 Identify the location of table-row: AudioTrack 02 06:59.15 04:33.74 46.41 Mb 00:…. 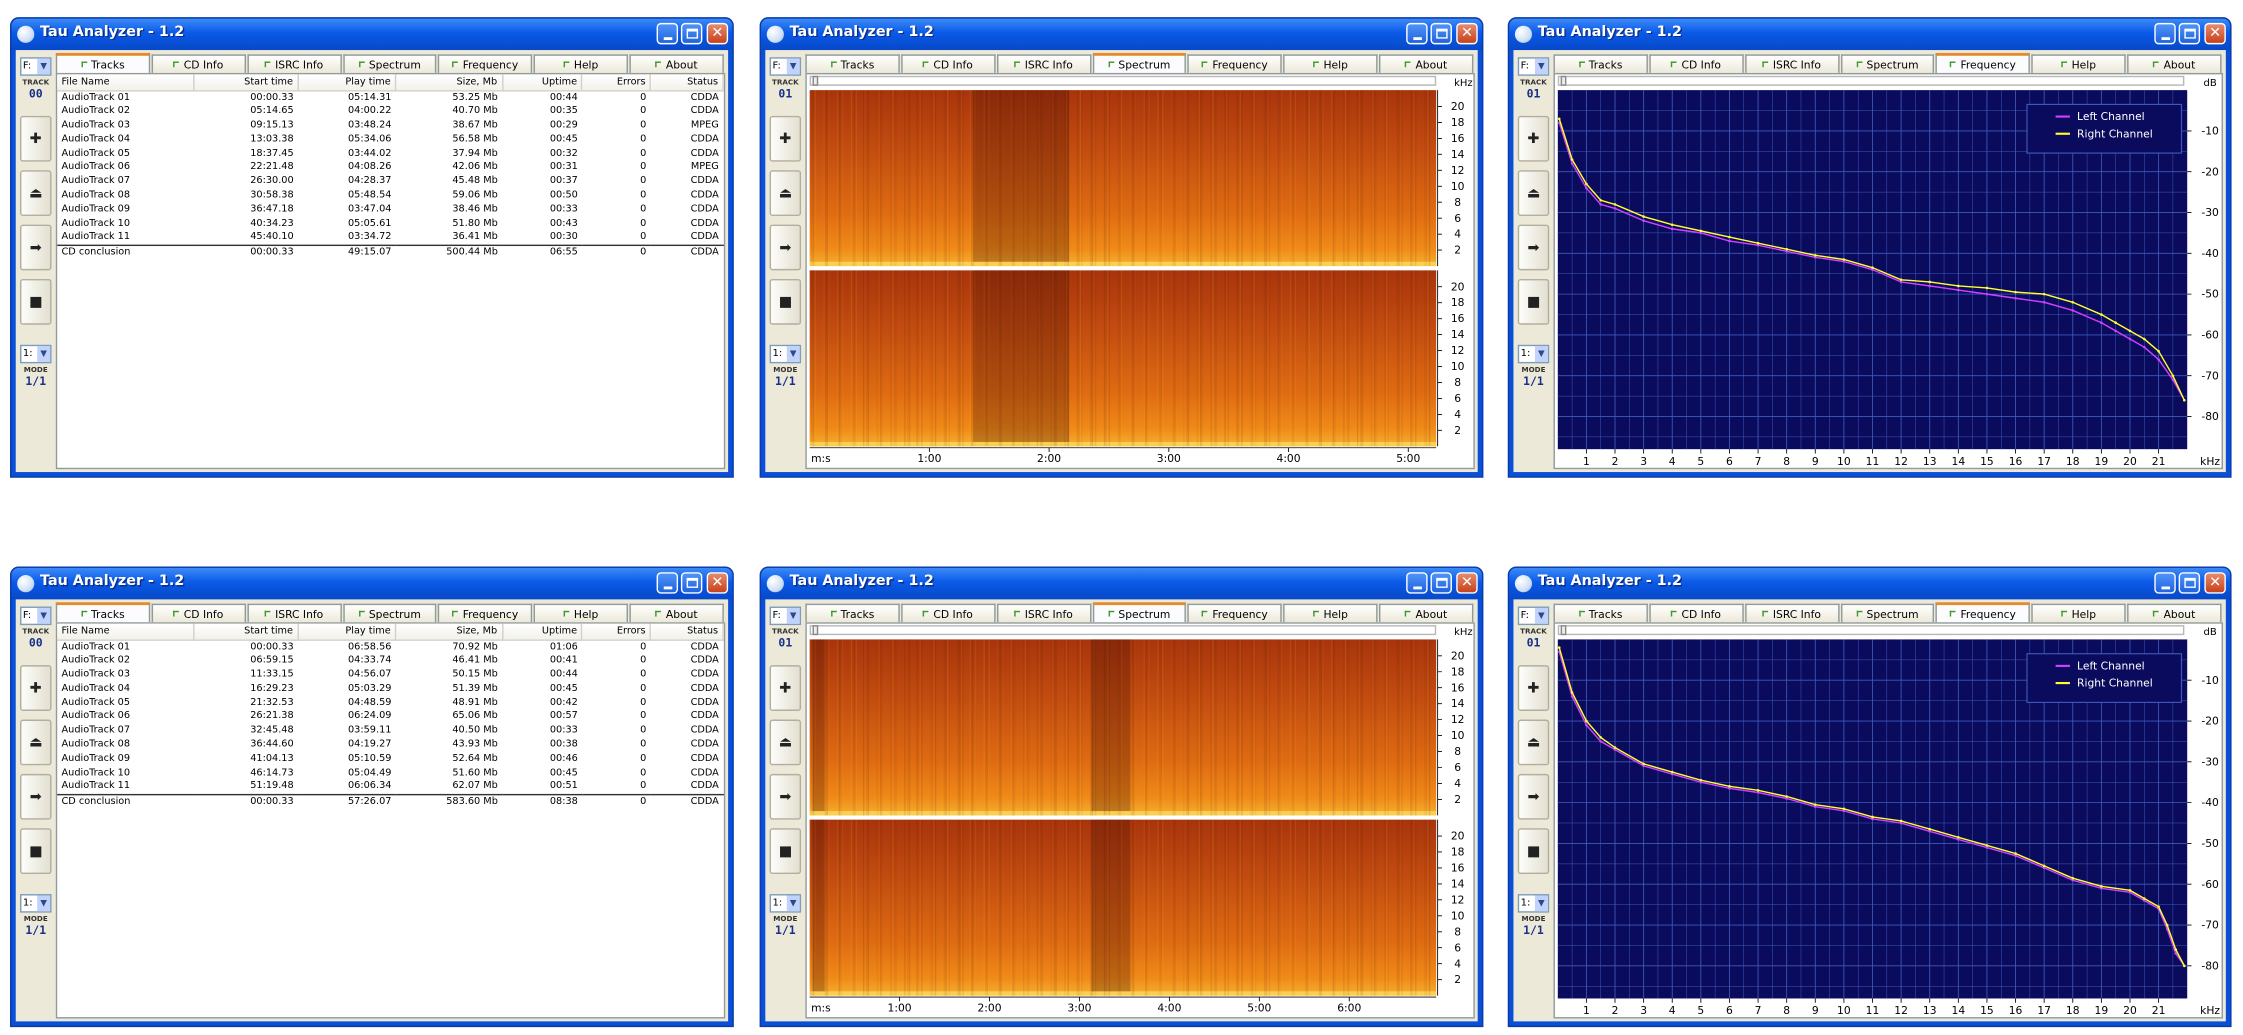
(390, 661).